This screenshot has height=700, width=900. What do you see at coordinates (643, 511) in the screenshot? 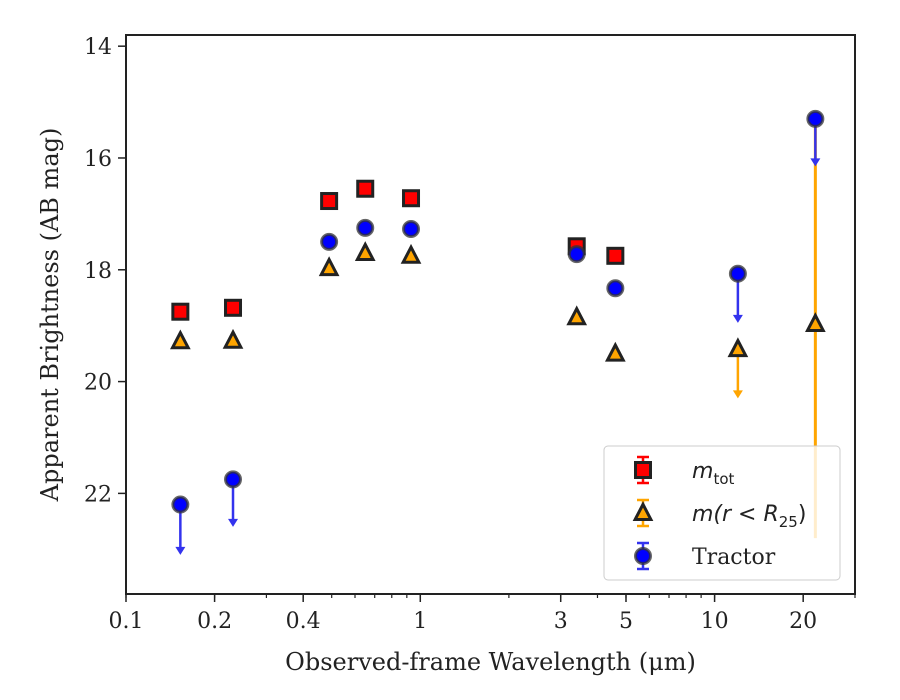
I see `legend-marker-triangle` at bounding box center [643, 511].